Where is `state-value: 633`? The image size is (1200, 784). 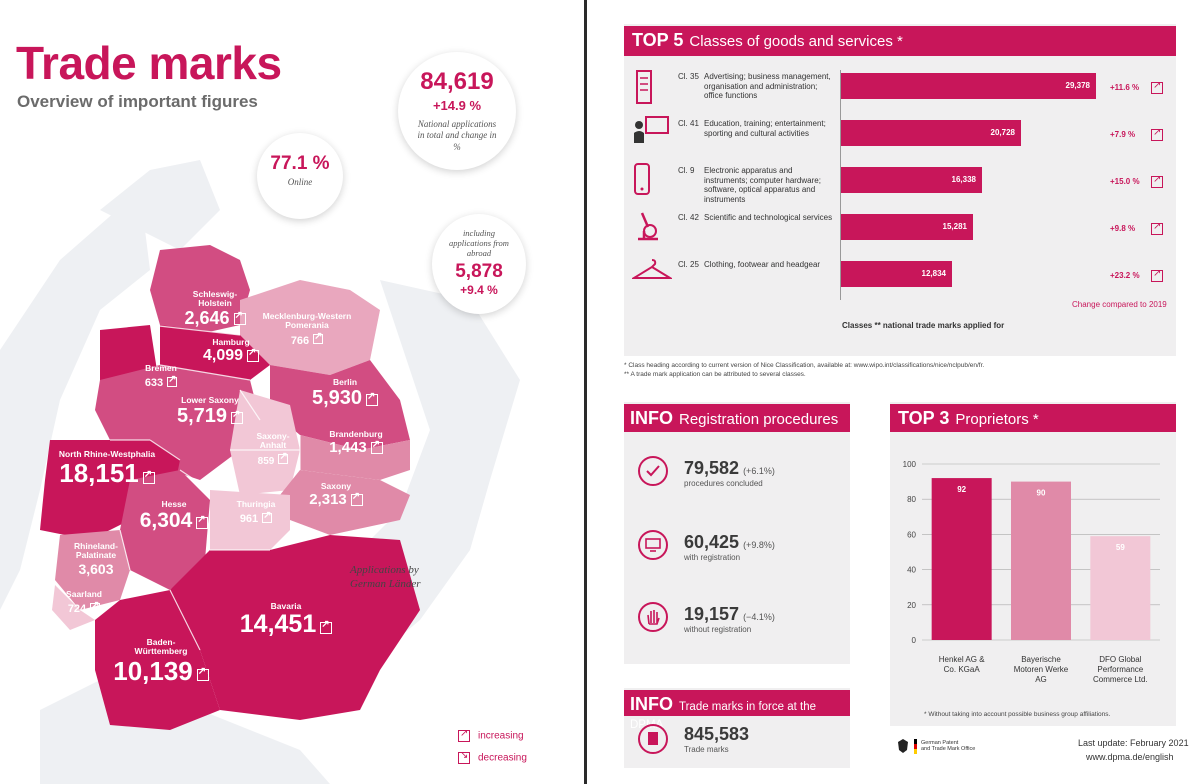
state-value: 633 is located at coordinates (154, 383).